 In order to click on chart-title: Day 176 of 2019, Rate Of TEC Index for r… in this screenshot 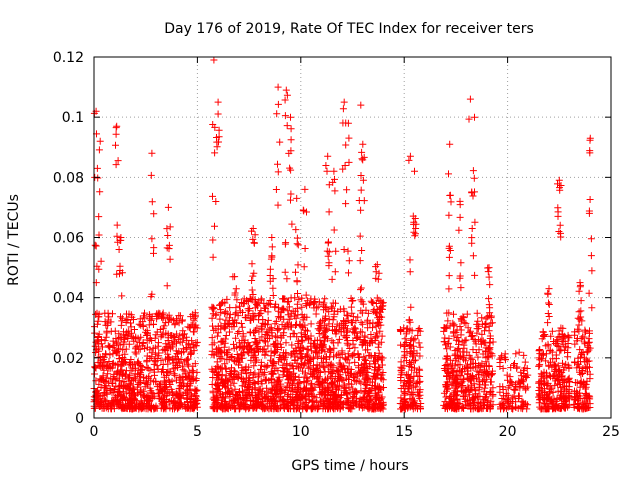, I will do `click(349, 29)`.